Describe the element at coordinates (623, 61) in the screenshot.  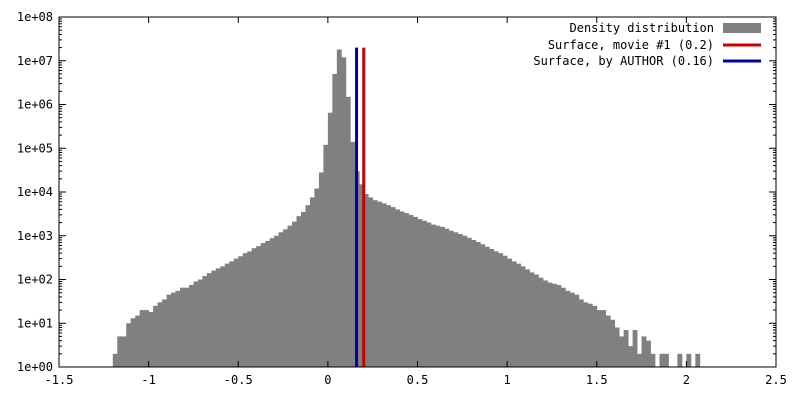
I see `legend-label: Surface, by AUTHOR (0.16)` at that location.